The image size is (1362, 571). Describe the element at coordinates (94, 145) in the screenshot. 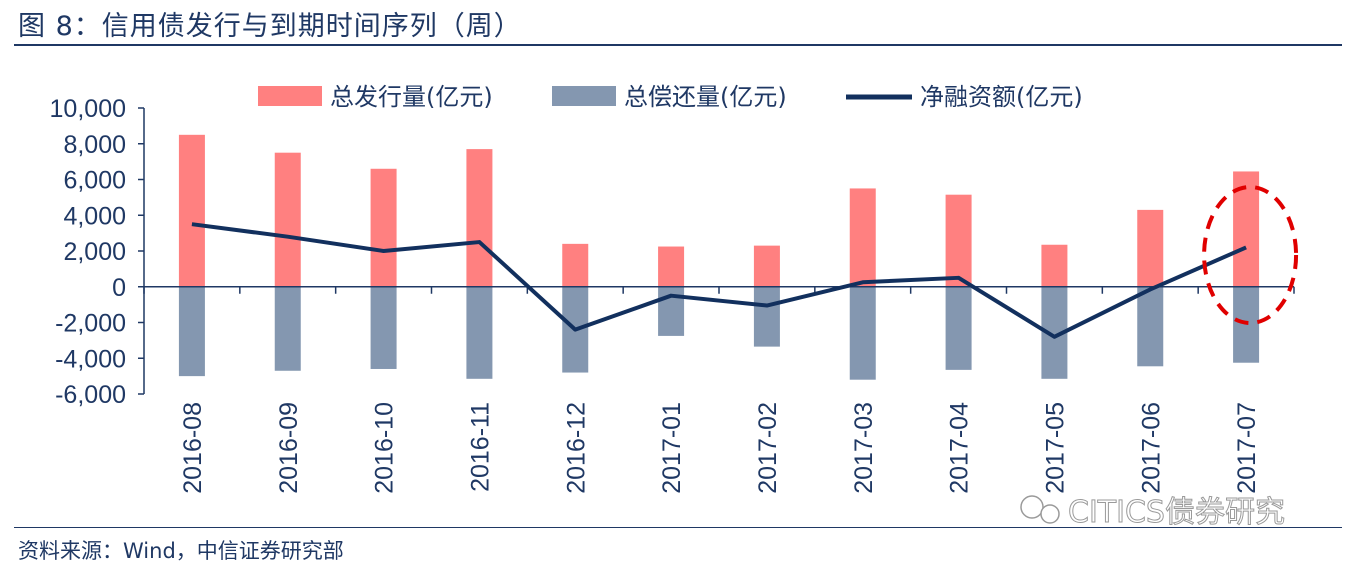

I see `y-tick-label: 8,000` at that location.